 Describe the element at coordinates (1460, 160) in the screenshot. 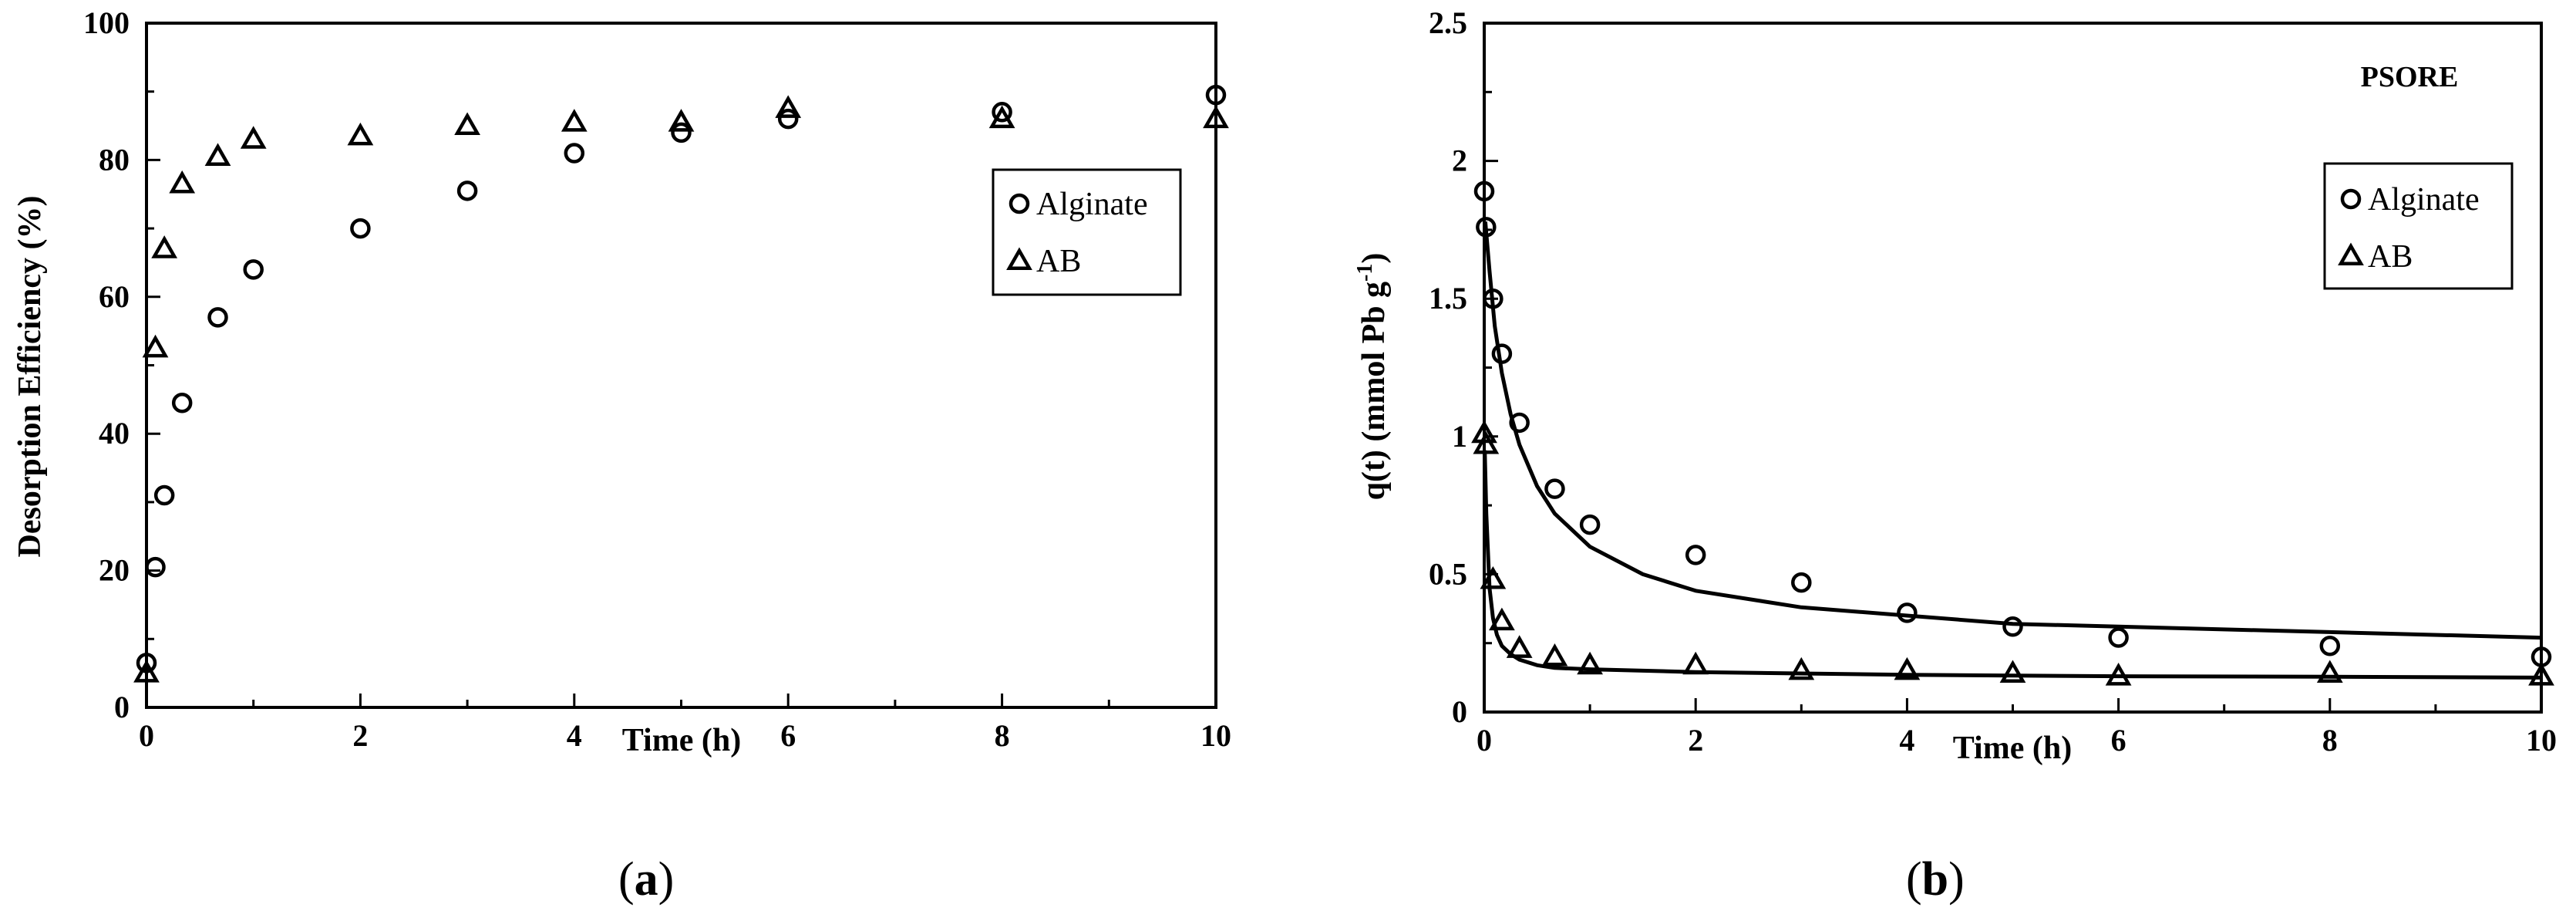

I see `chart-b-y-tick-label: 2` at that location.